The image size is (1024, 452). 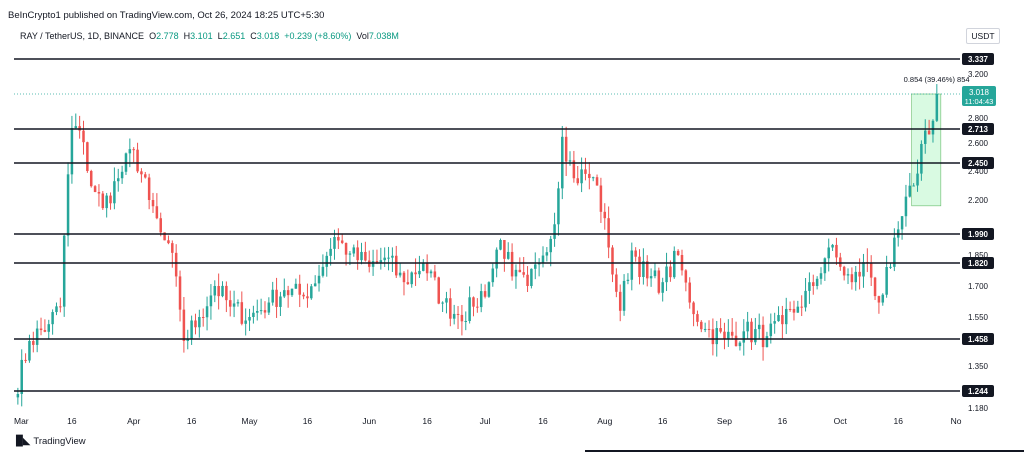 What do you see at coordinates (133, 421) in the screenshot?
I see `x-tick-label: Apr` at bounding box center [133, 421].